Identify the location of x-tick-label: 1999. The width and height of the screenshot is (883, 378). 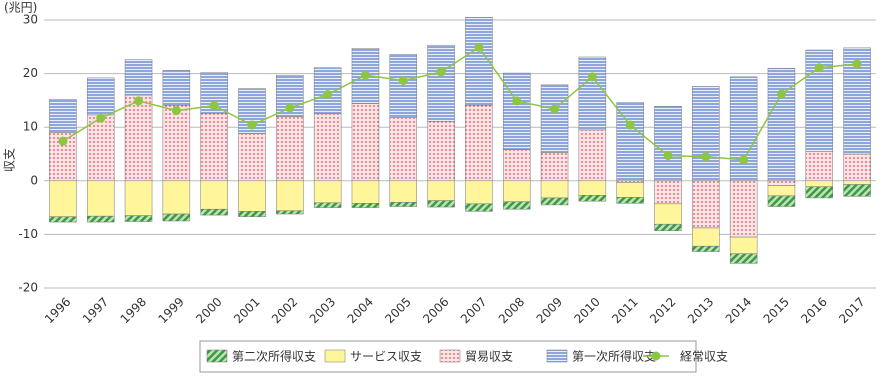
(170, 310).